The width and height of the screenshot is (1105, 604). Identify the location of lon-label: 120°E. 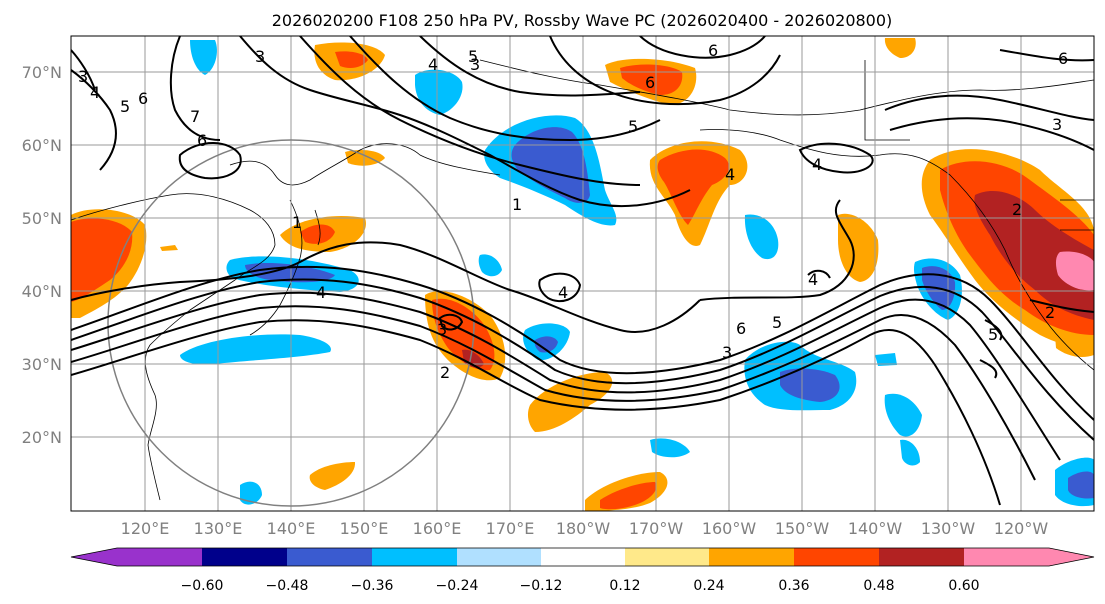
(145, 528).